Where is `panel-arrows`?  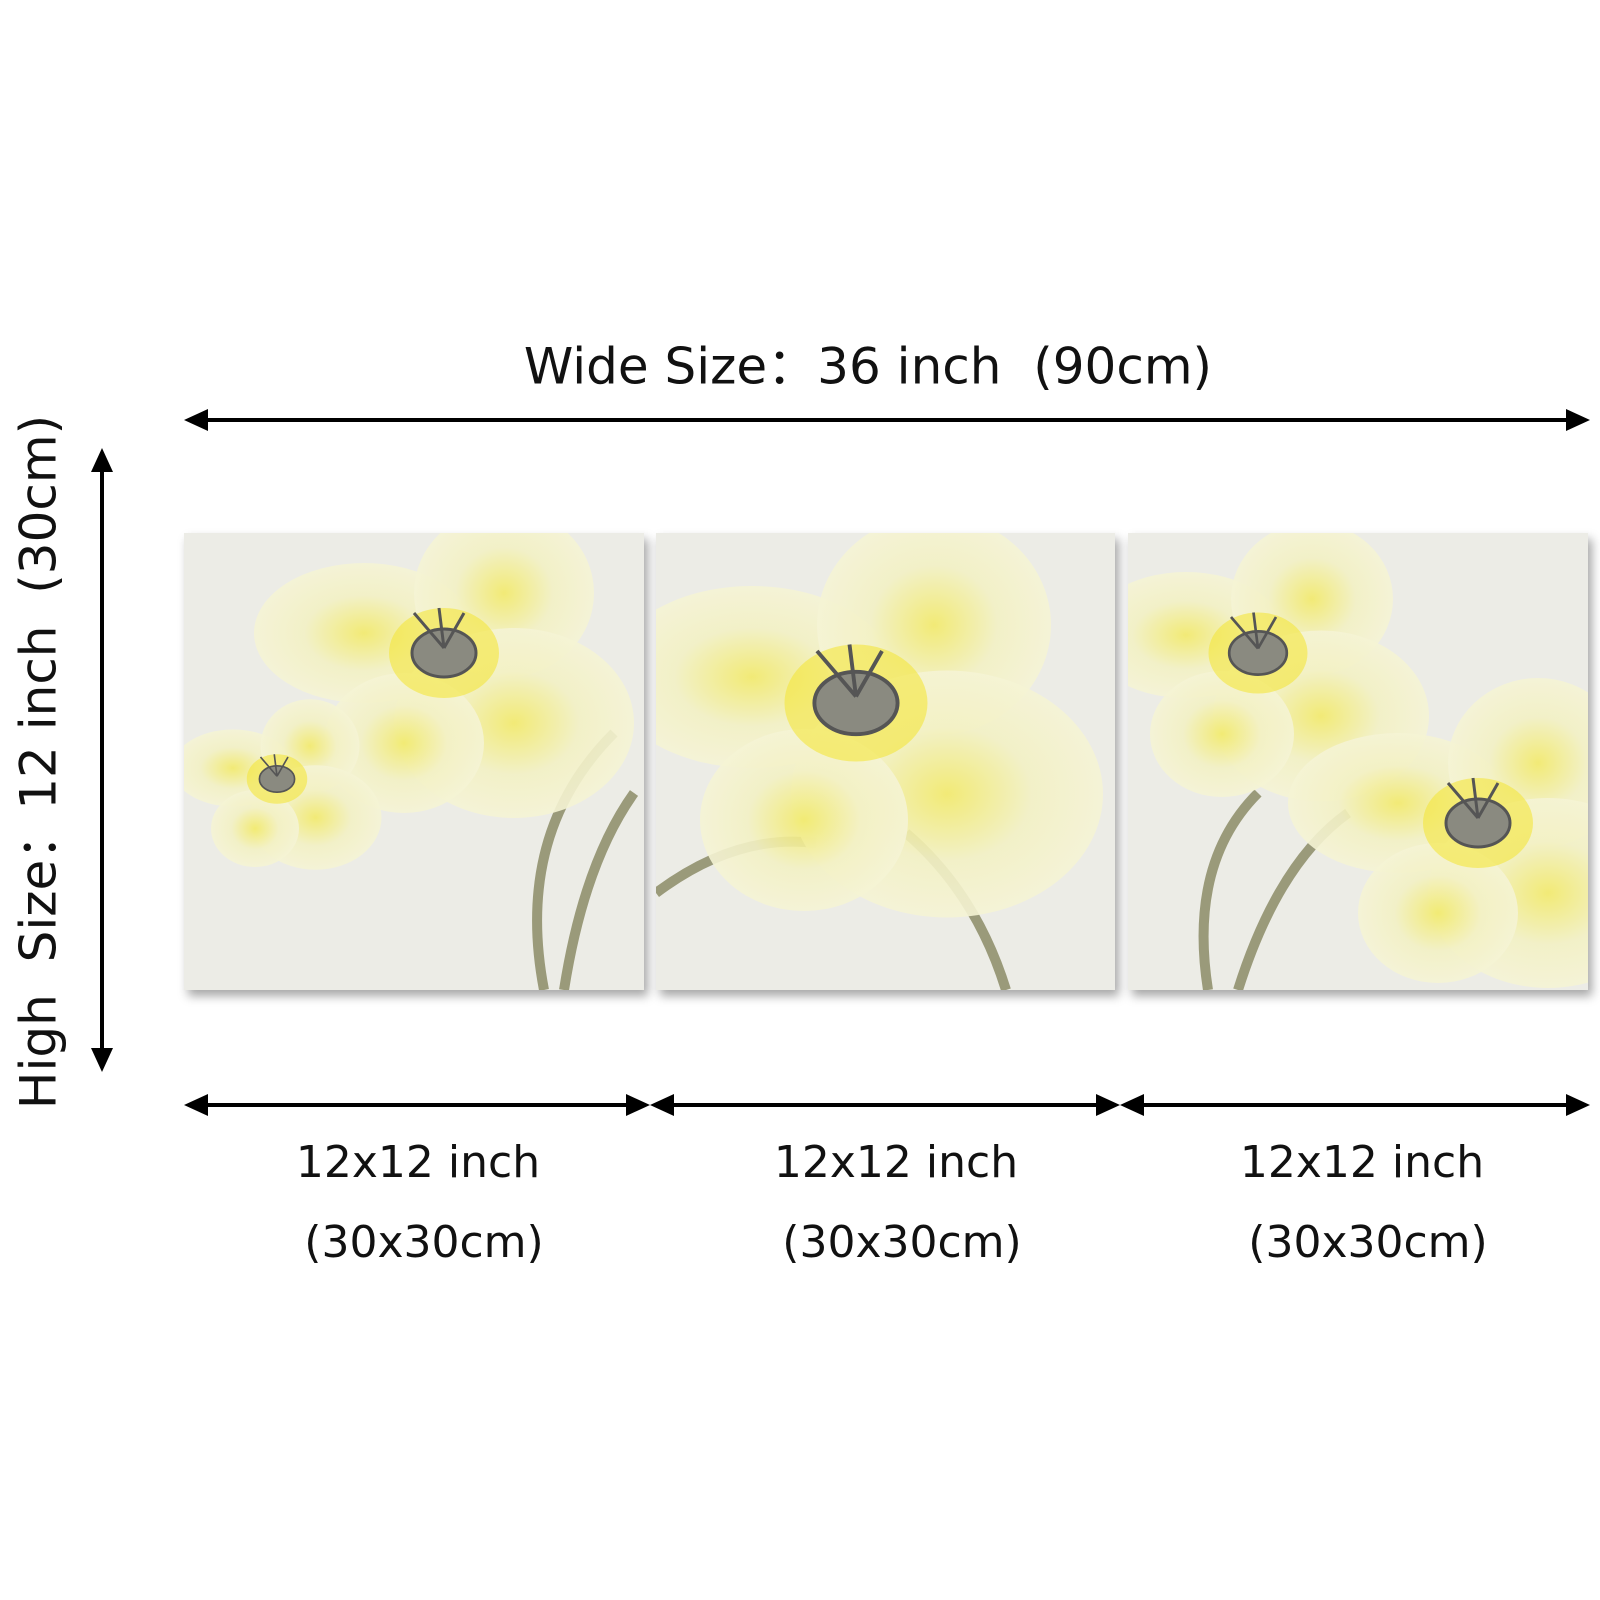
panel-arrows is located at coordinates (887, 1105).